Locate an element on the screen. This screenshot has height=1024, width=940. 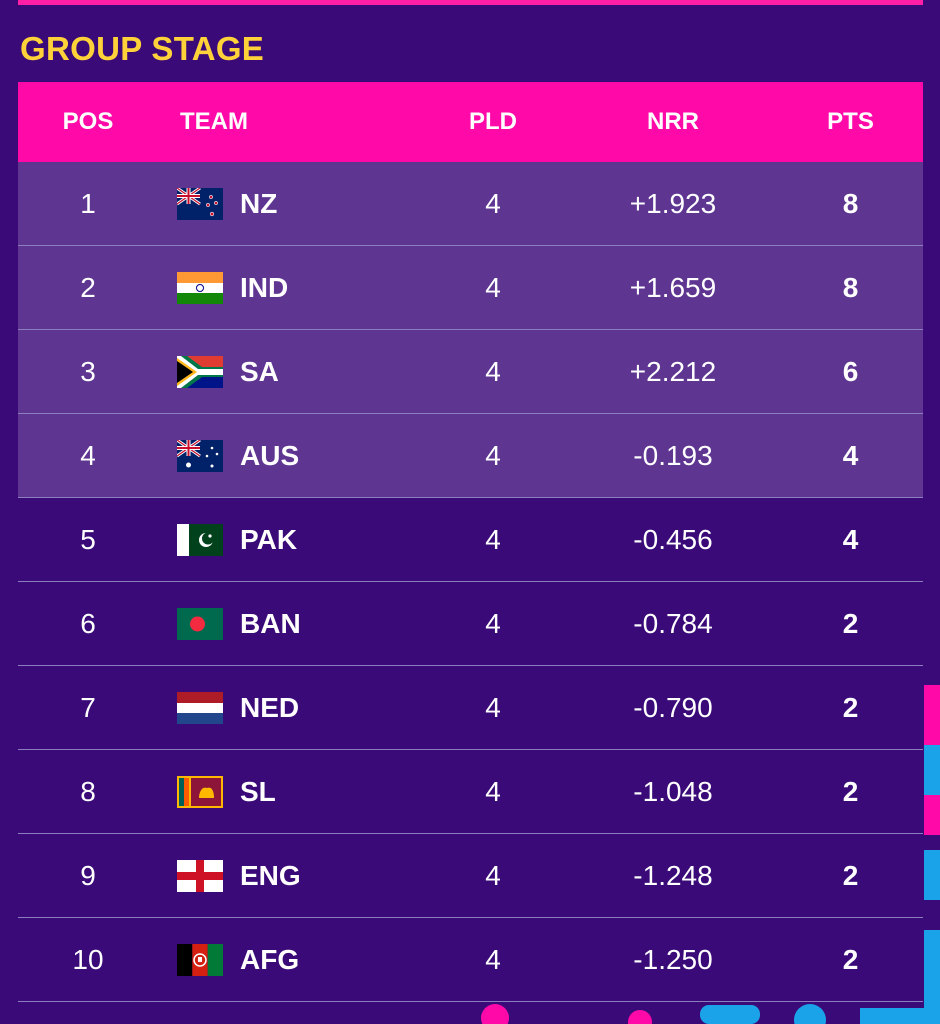
header-pts: PTS is located at coordinates (850, 121).